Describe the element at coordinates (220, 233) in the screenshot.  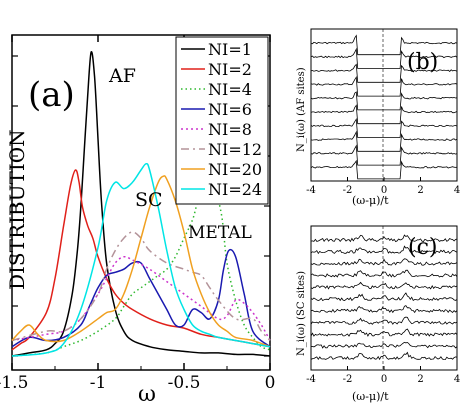
I see `annotation-metal: METAL` at that location.